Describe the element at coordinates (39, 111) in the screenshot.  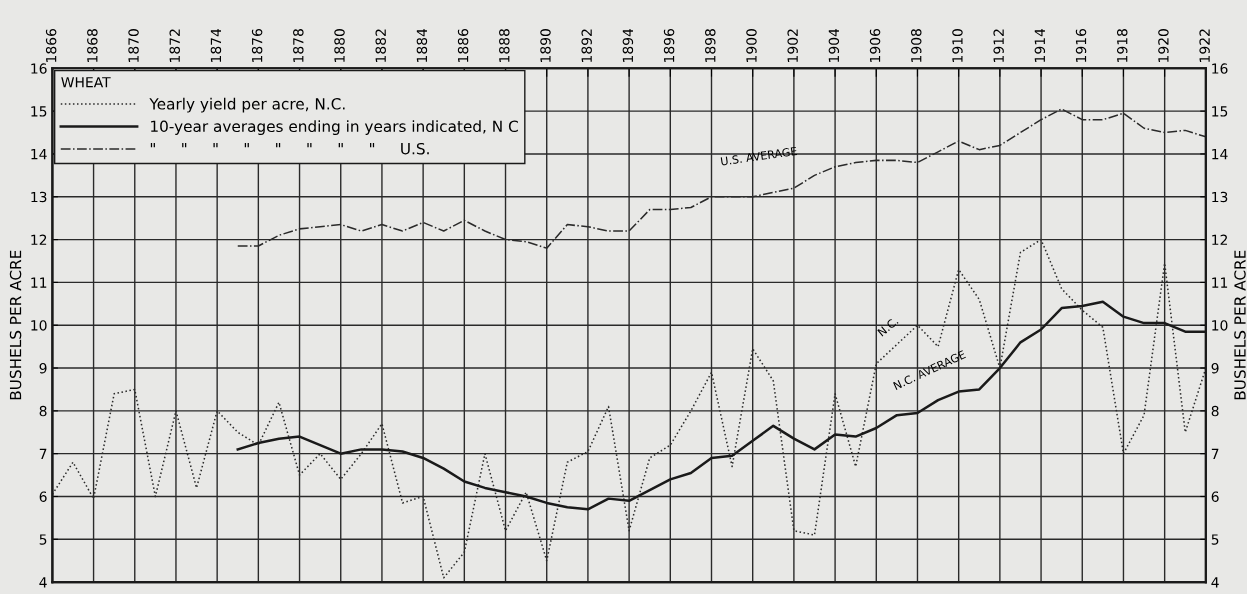
I see `y-tick-label: 15` at that location.